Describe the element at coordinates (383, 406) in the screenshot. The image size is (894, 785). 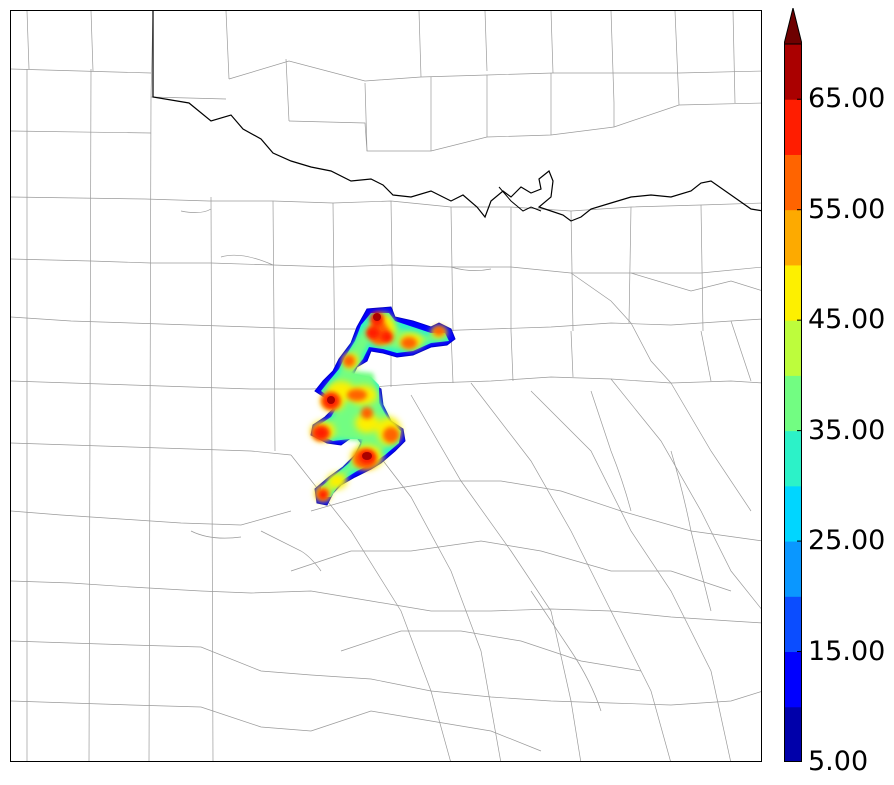
I see `radar-echo` at that location.